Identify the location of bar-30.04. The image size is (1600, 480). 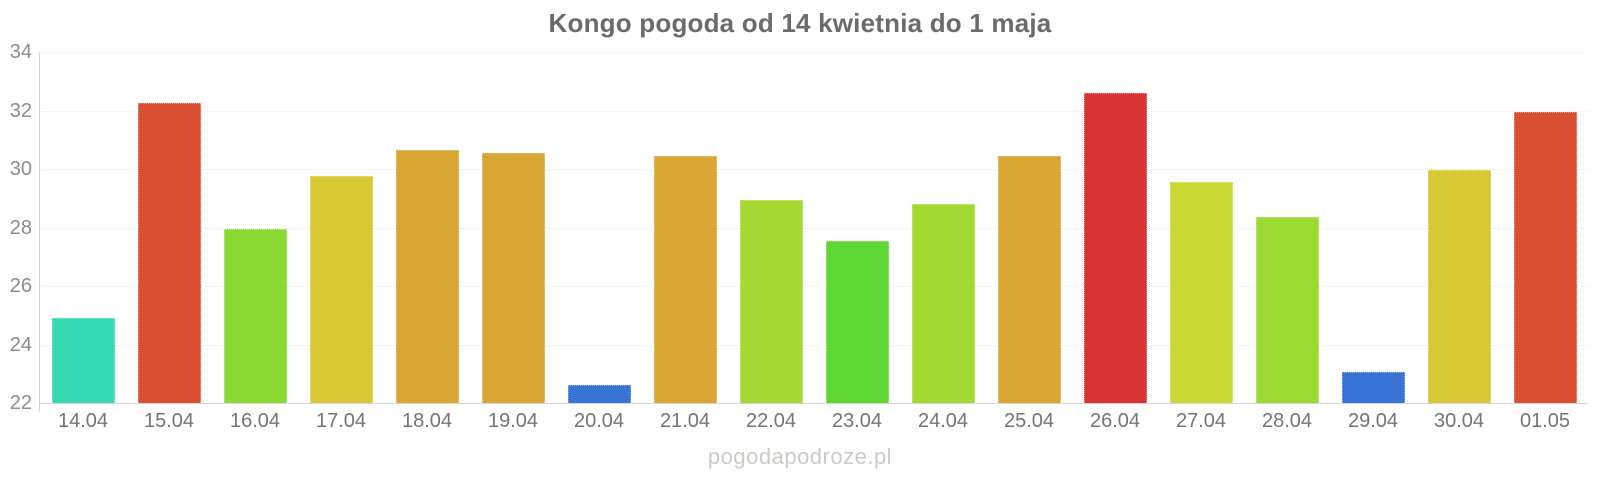
(1459, 286).